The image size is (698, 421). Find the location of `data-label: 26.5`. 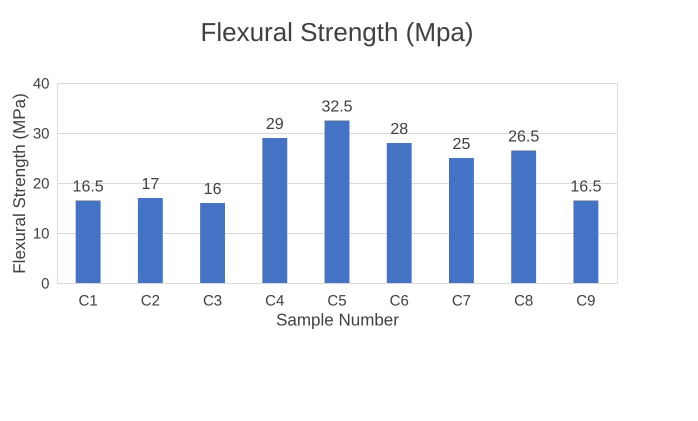

data-label: 26.5 is located at coordinates (524, 137).